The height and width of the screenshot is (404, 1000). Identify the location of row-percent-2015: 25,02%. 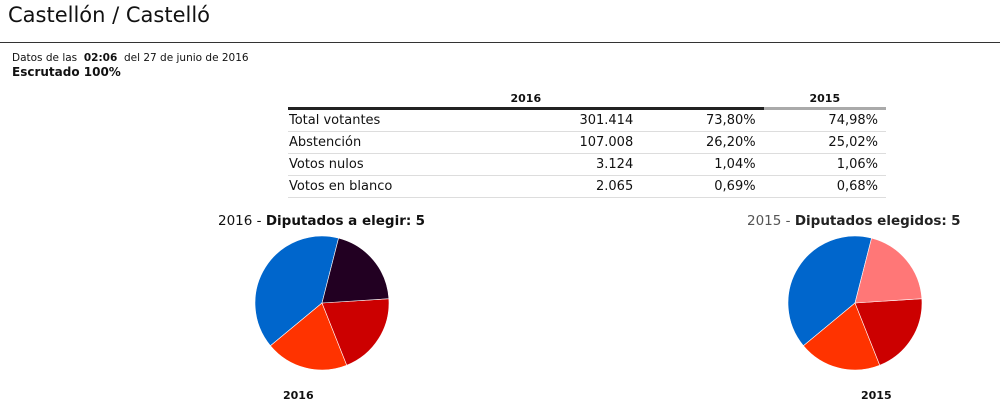
(824, 142).